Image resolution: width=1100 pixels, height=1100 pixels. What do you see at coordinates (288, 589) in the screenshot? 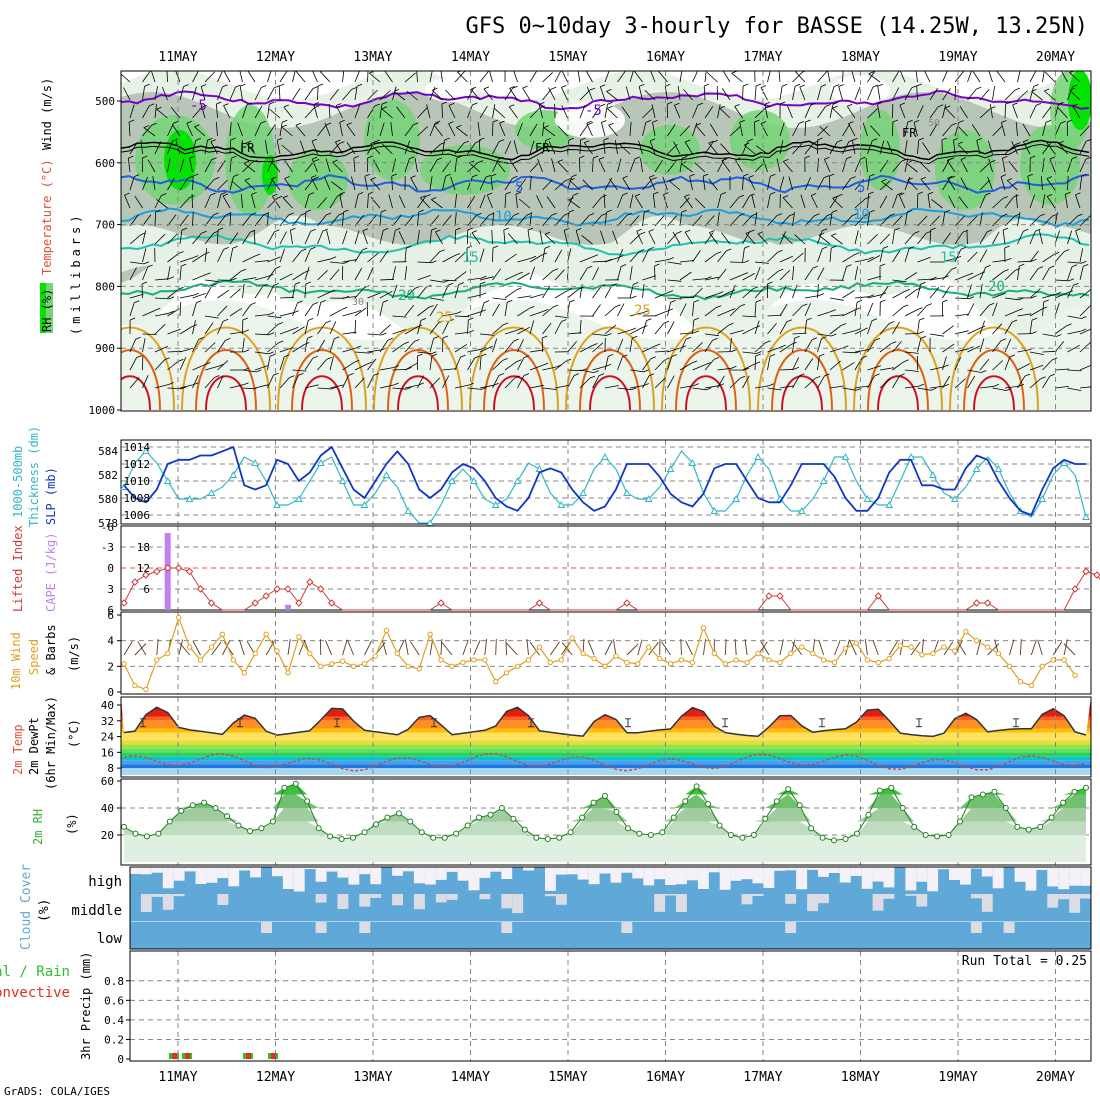
I see `lifted-index-point` at bounding box center [288, 589].